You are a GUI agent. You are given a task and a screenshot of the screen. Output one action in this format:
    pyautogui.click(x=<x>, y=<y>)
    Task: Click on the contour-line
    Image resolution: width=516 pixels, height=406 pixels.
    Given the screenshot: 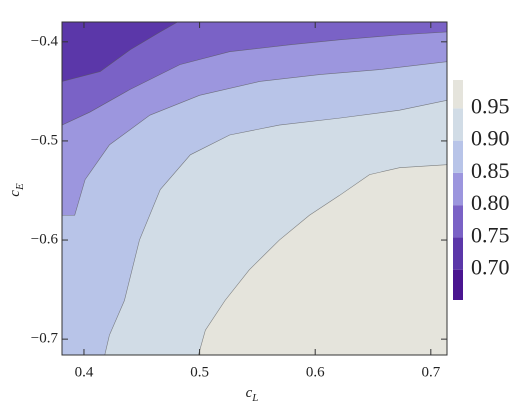 What is the action you would take?
    pyautogui.click(x=120, y=52)
    